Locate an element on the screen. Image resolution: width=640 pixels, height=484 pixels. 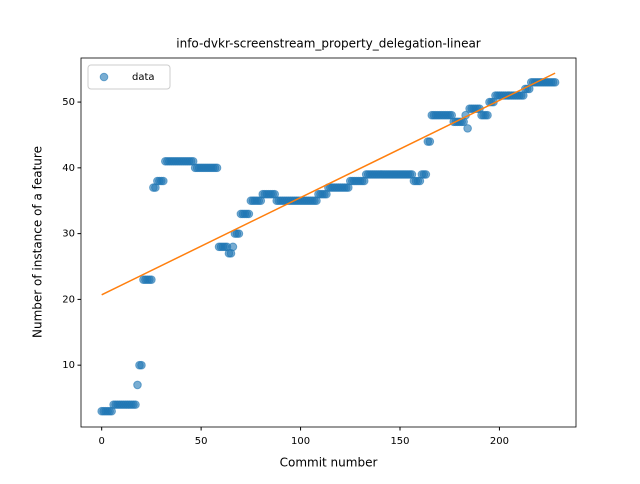
x-tick-label: 0 is located at coordinates (101, 441).